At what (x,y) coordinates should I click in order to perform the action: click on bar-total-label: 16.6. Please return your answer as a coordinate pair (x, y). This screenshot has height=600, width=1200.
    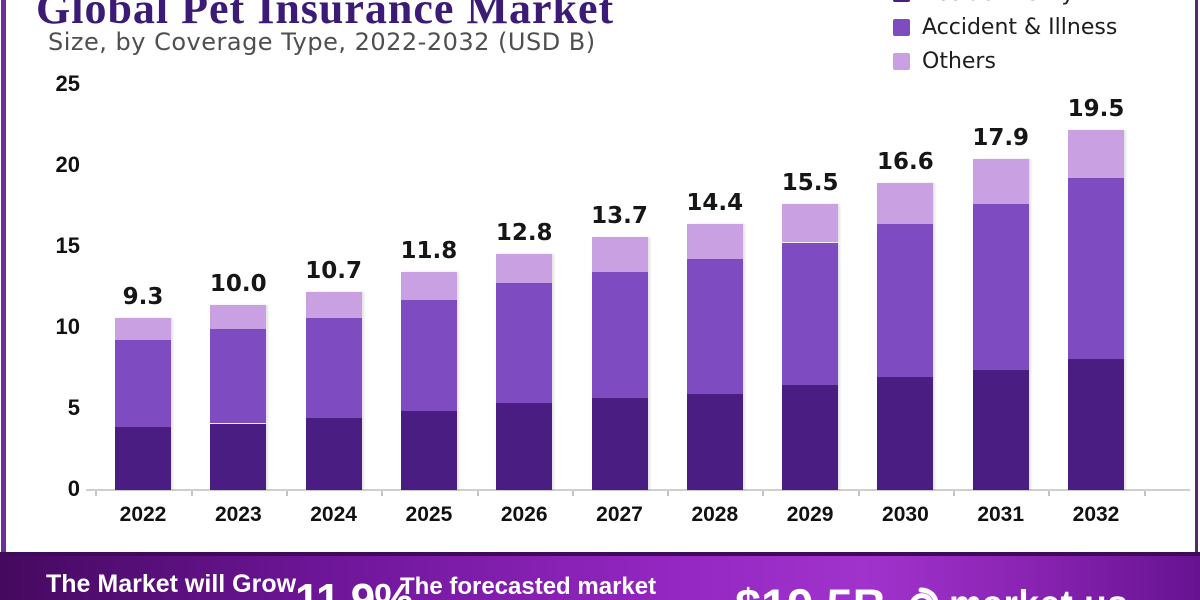
    Looking at the image, I should click on (905, 162).